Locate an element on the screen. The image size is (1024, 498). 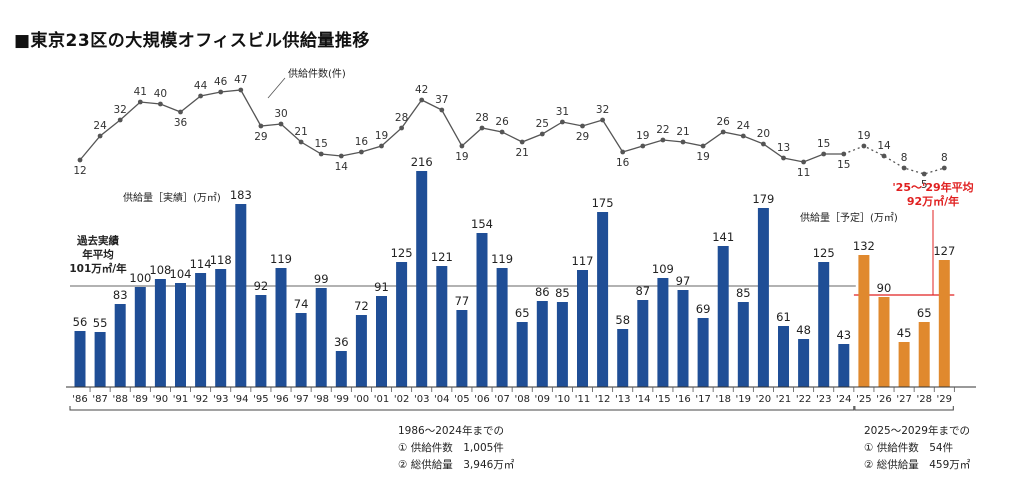
count-value-label: 30 is located at coordinates (280, 114).